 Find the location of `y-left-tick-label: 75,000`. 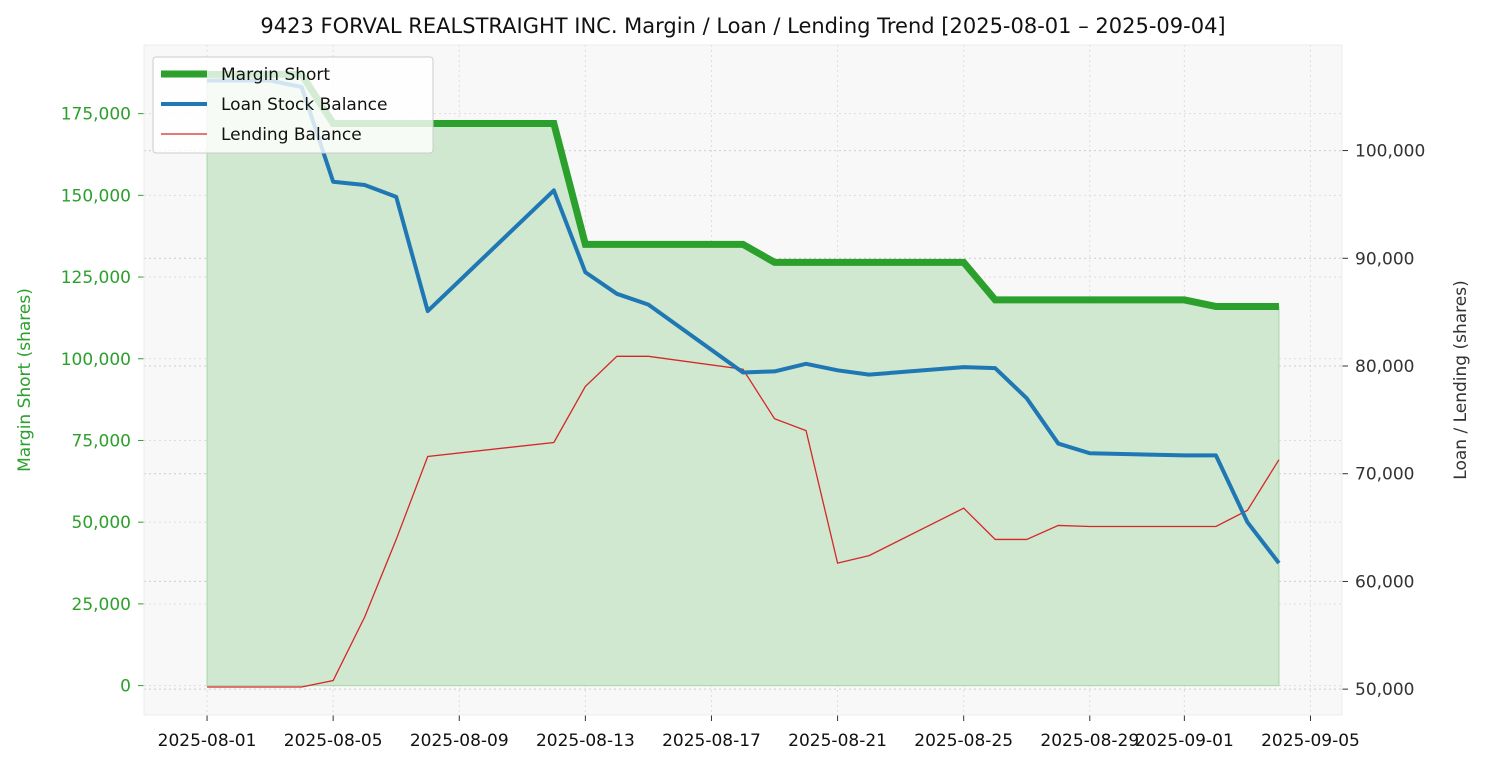

y-left-tick-label: 75,000 is located at coordinates (101, 441).